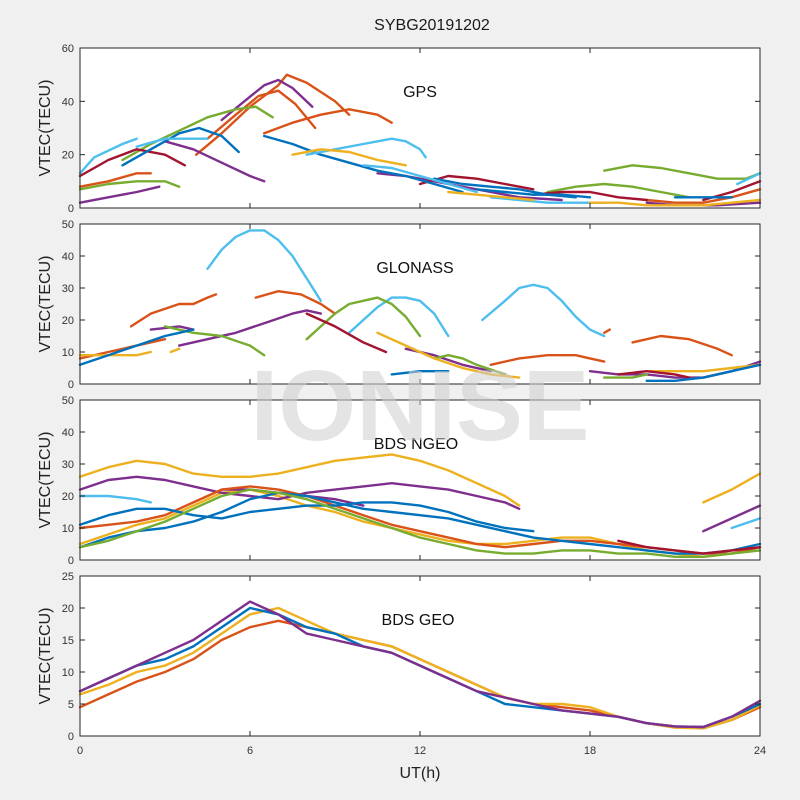 Image resolution: width=800 pixels, height=800 pixels. I want to click on panel-label: BDS GEO, so click(418, 620).